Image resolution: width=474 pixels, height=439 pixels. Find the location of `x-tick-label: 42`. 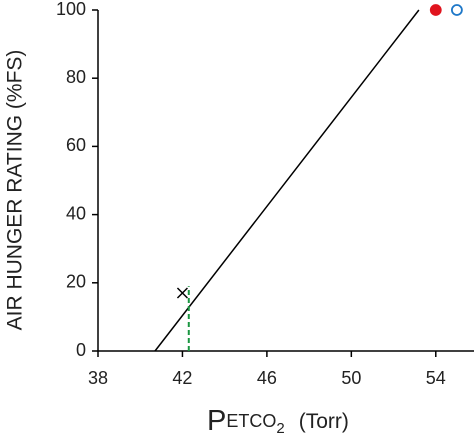

x-tick-label: 42 is located at coordinates (182, 378).